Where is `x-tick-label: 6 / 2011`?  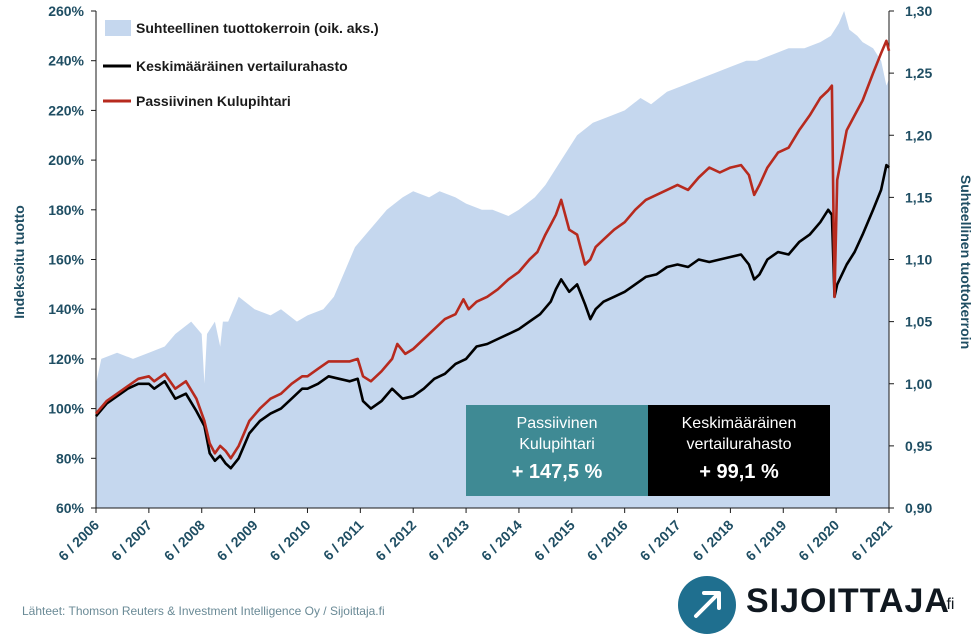
x-tick-label: 6 / 2011 is located at coordinates (343, 540).